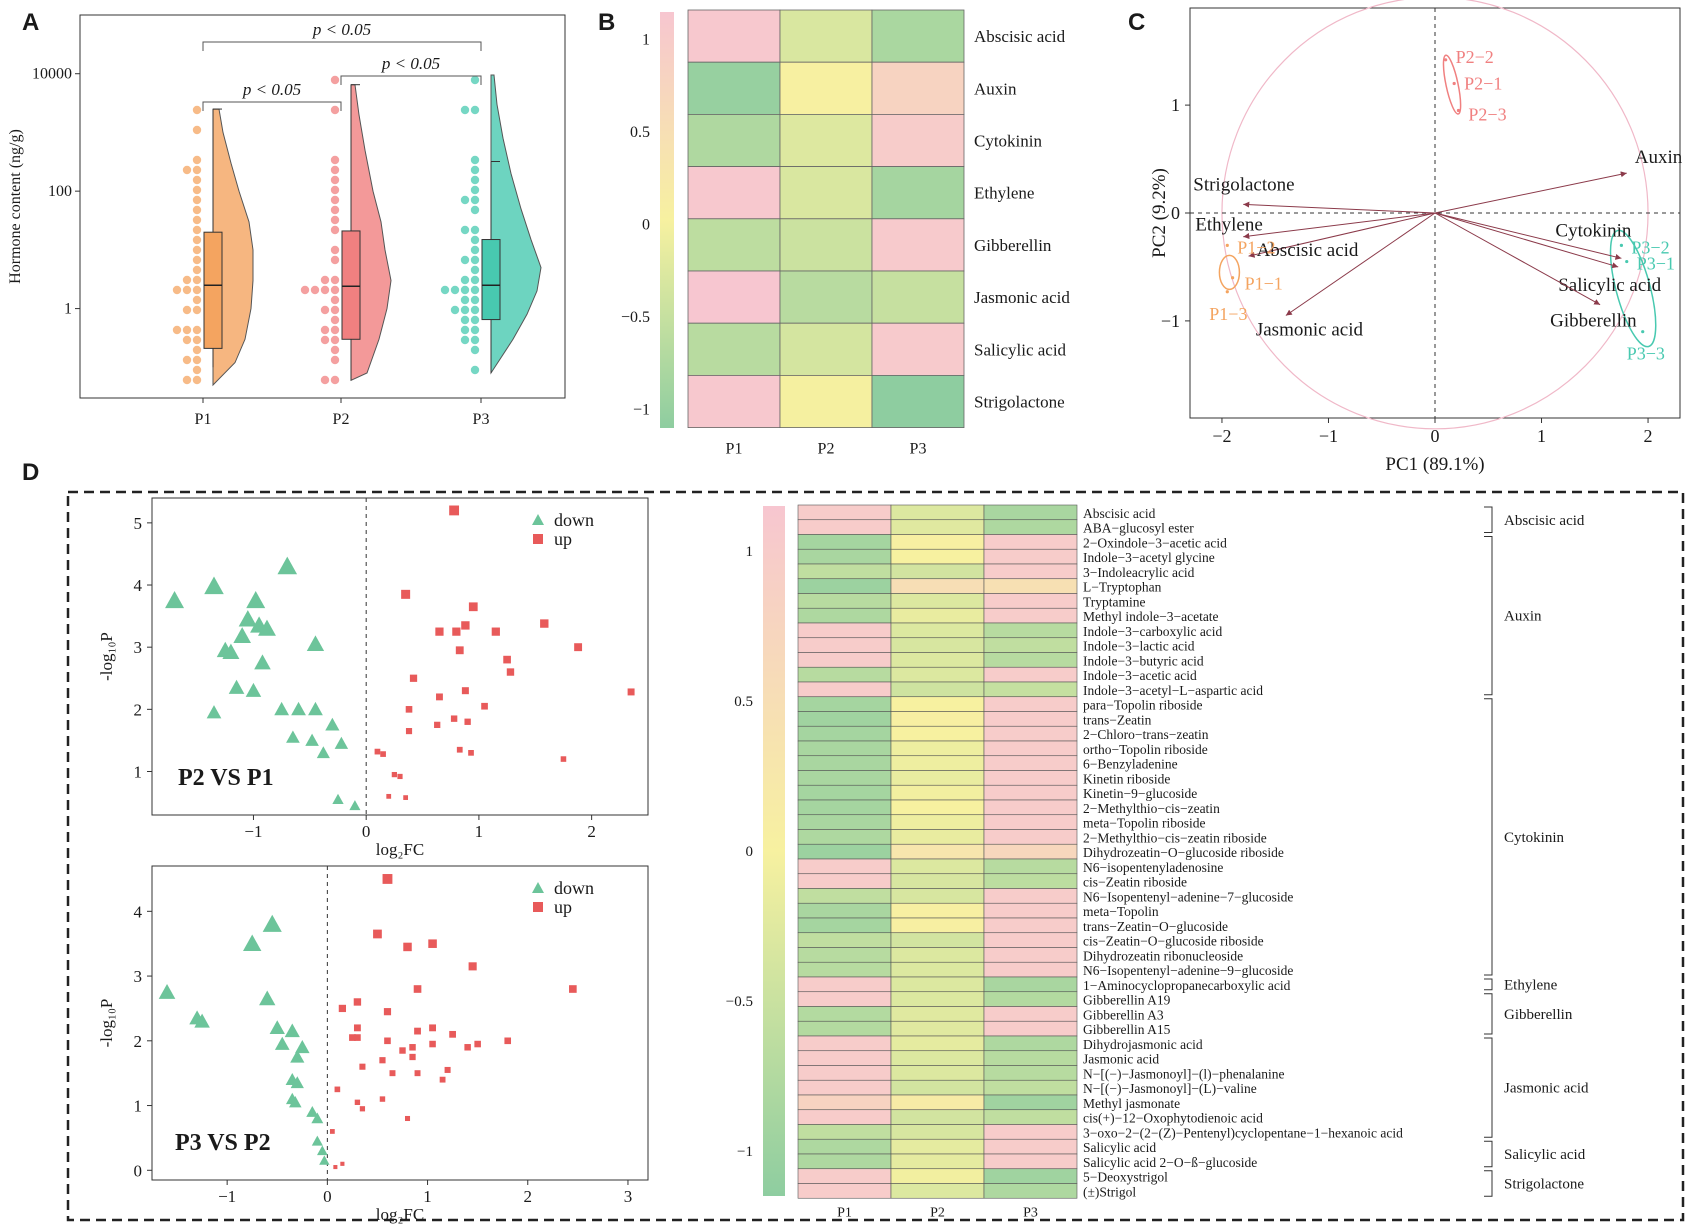 The width and height of the screenshot is (1689, 1226). I want to click on sample-point, so click(1446, 60).